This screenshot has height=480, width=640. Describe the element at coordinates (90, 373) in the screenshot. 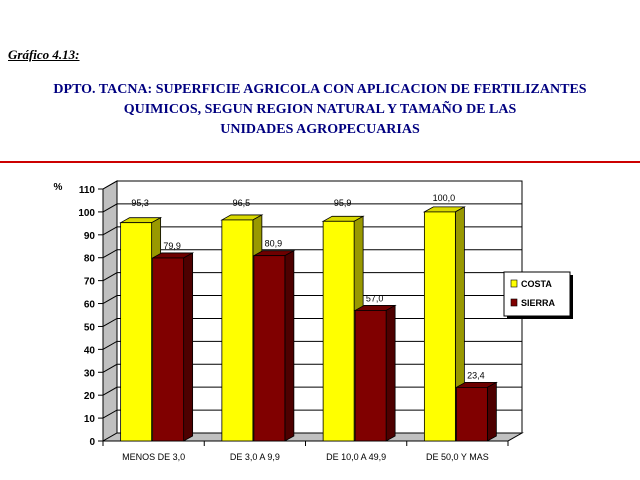

I see `y-tick-label: 30` at that location.